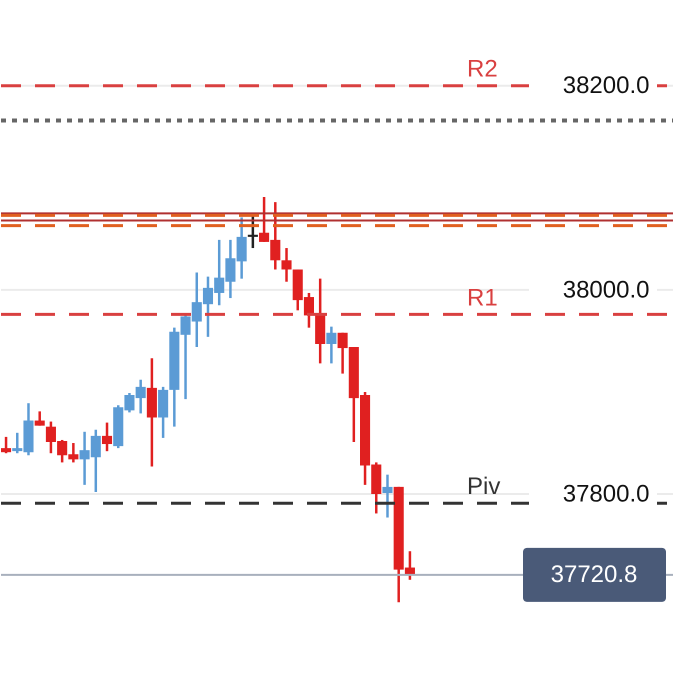 The image size is (696, 688). I want to click on annotation: 37720.8, so click(594, 574).